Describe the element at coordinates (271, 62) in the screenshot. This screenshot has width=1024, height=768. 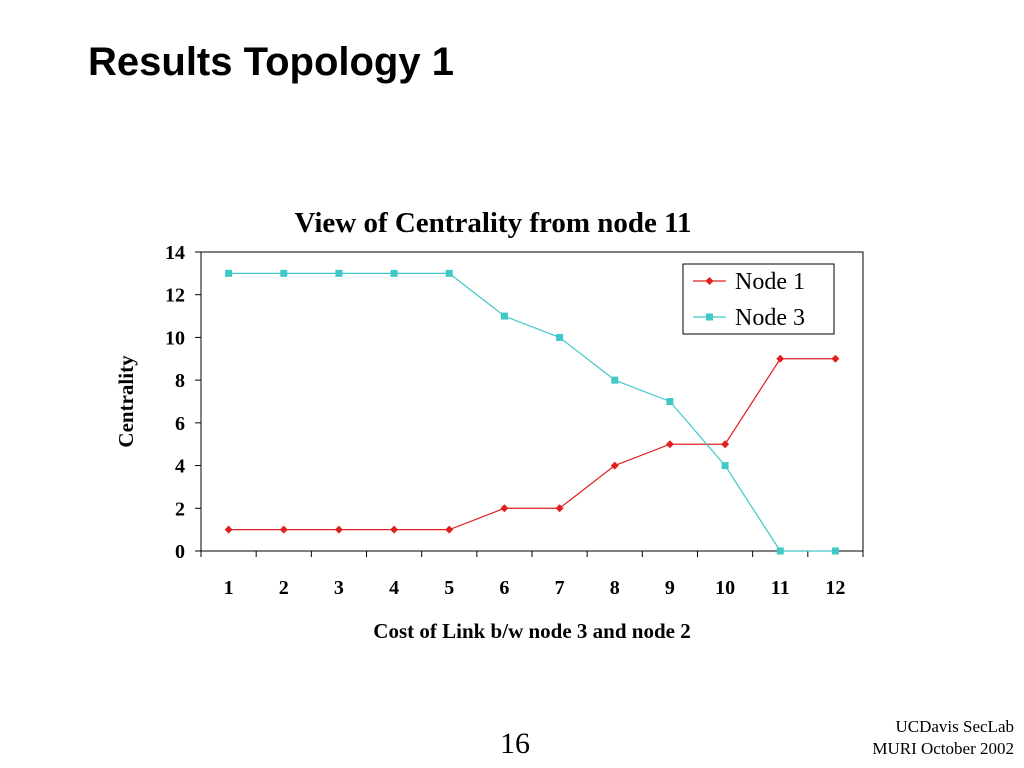
I see `slide-title: Results Topology 1` at that location.